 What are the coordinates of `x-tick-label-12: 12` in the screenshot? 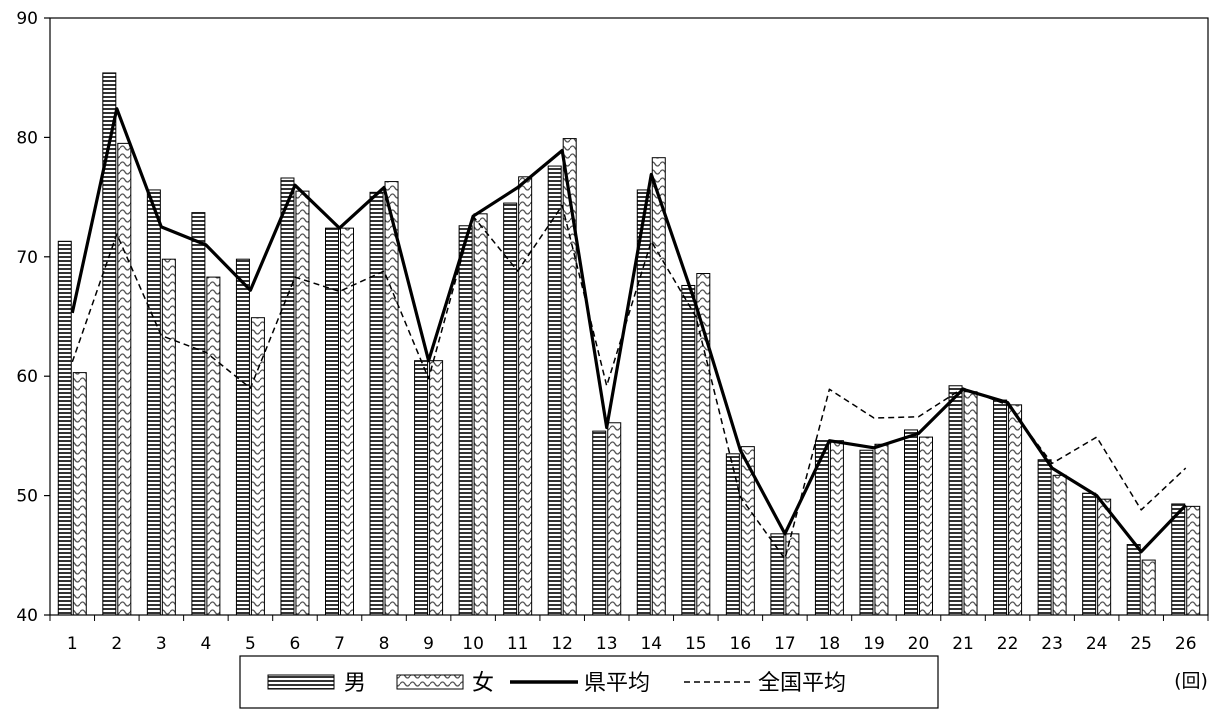 It's located at (562, 644).